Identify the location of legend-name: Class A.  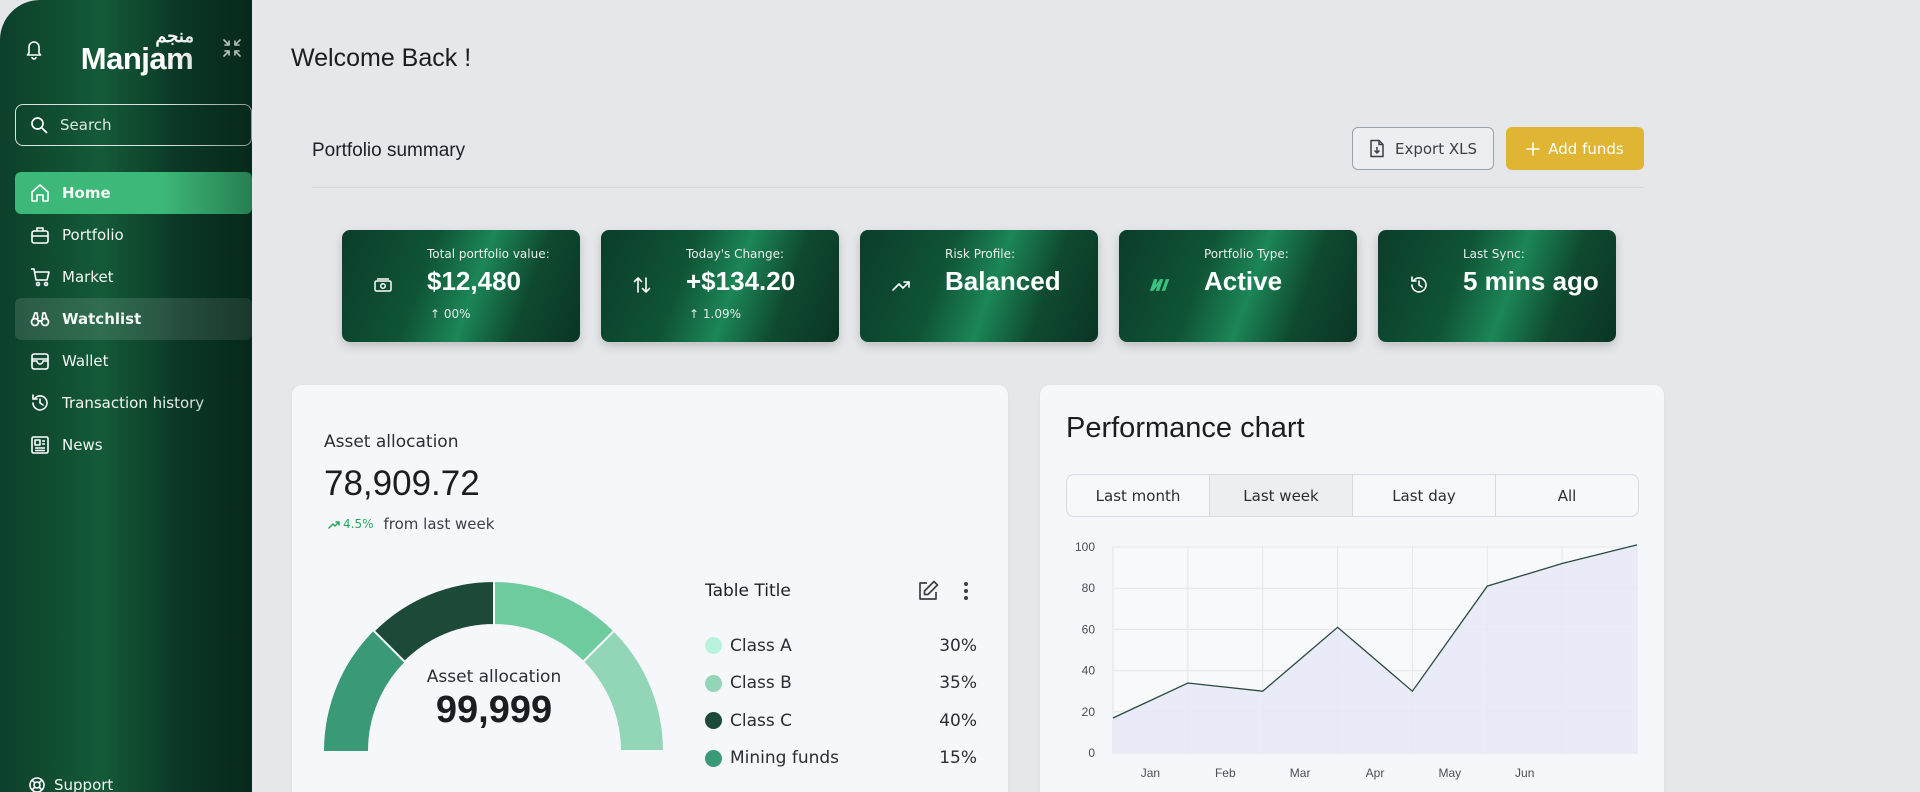
(761, 645).